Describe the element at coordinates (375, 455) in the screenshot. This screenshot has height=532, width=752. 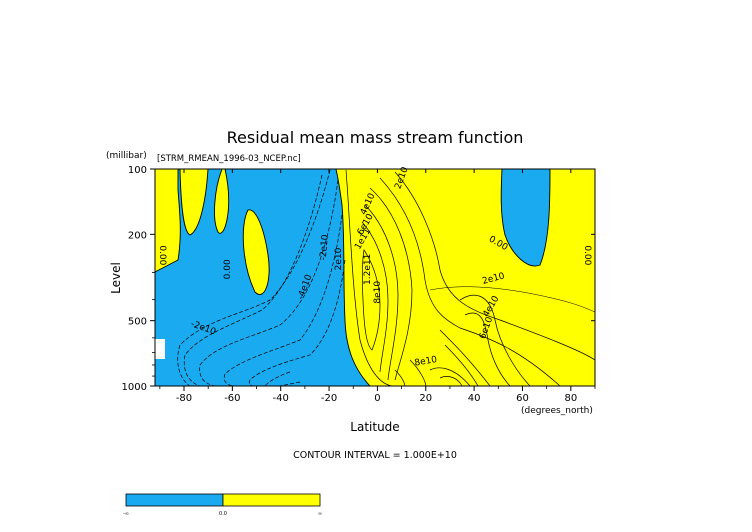
I see `contour-interval-note: CONTOUR INTERVAL = 1.000E+10` at that location.